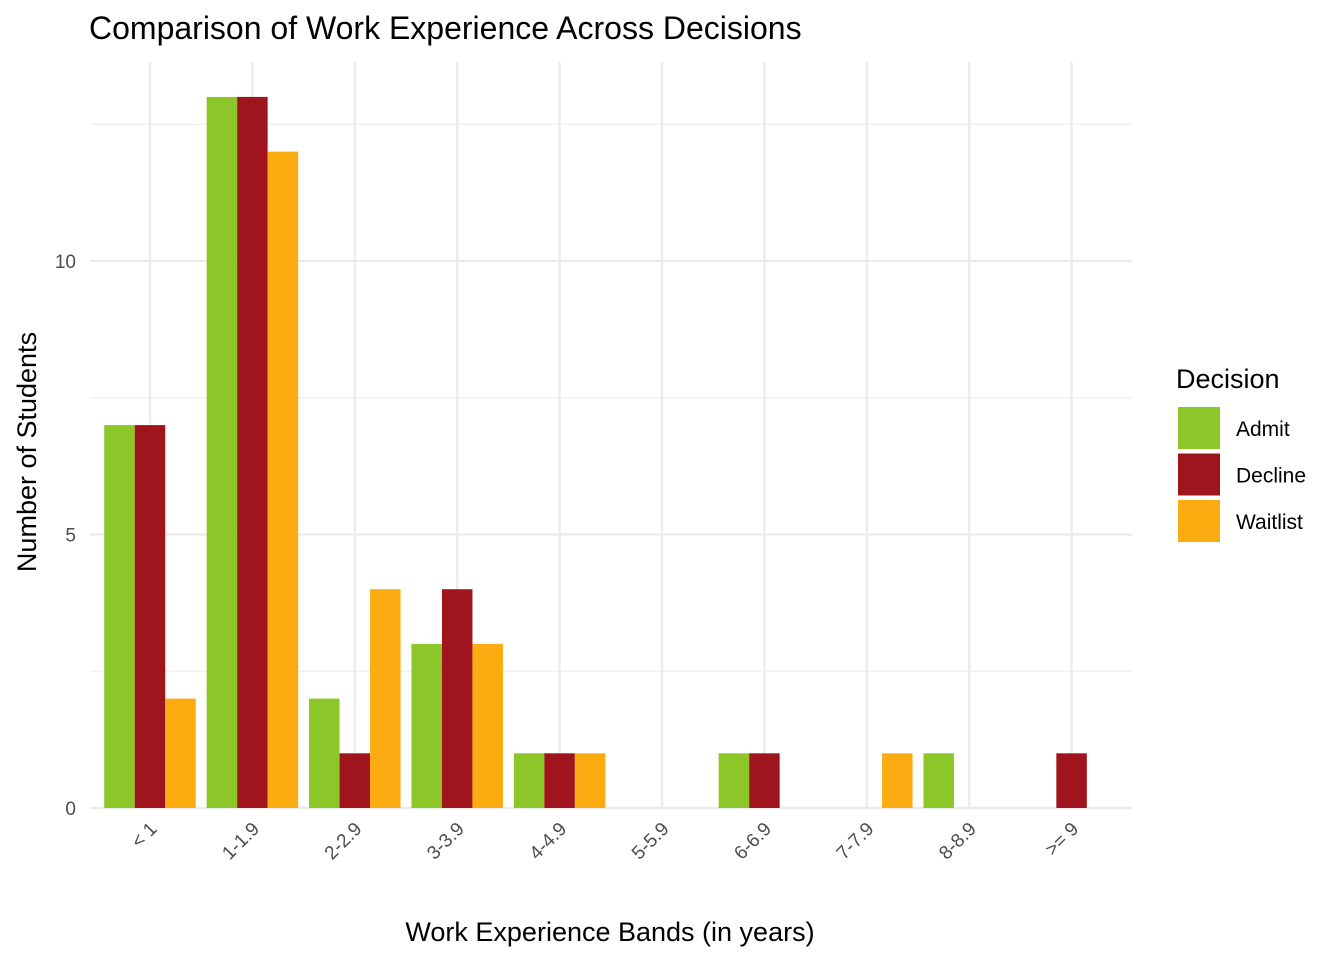 Image resolution: width=1344 pixels, height=960 pixels. Describe the element at coordinates (445, 841) in the screenshot. I see `x-tick-label: 3-3.9` at that location.